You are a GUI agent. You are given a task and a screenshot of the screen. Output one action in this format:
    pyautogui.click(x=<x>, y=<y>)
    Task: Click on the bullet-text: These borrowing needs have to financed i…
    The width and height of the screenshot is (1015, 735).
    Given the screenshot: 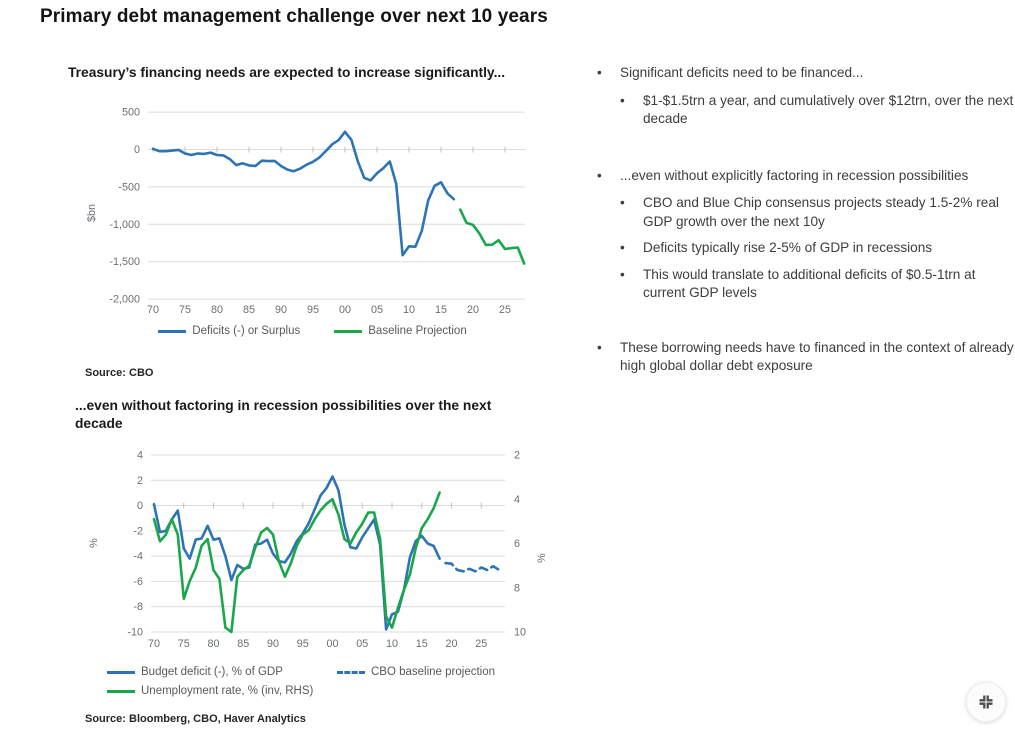 What is the action you would take?
    pyautogui.click(x=817, y=356)
    